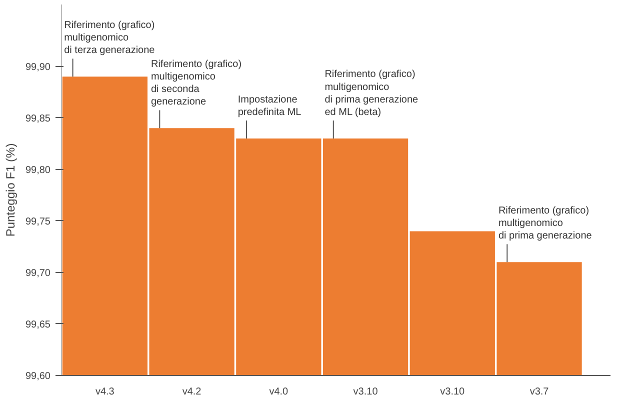 Image resolution: width=618 pixels, height=405 pixels. I want to click on y-tick-label: 99,80, so click(38, 170).